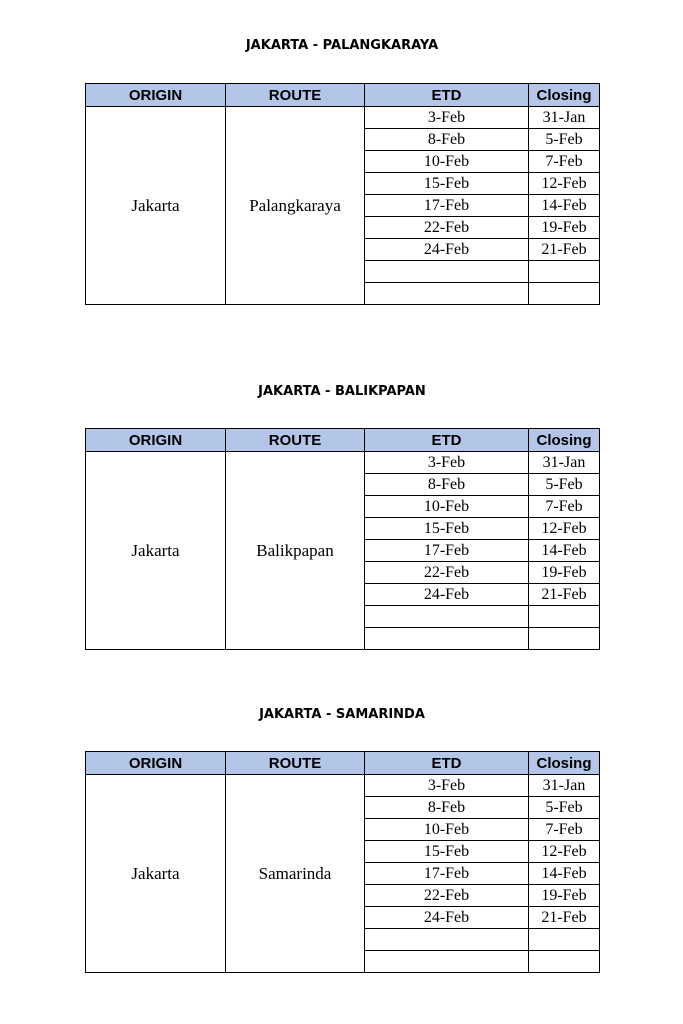 The width and height of the screenshot is (683, 1024). What do you see at coordinates (295, 873) in the screenshot?
I see `route-cell: Samarinda` at bounding box center [295, 873].